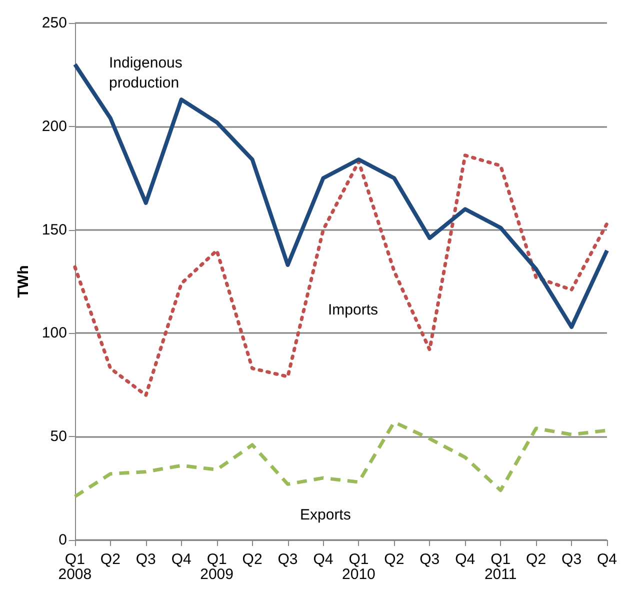 Image resolution: width=630 pixels, height=592 pixels. I want to click on y-tick-label: 150, so click(54, 229).